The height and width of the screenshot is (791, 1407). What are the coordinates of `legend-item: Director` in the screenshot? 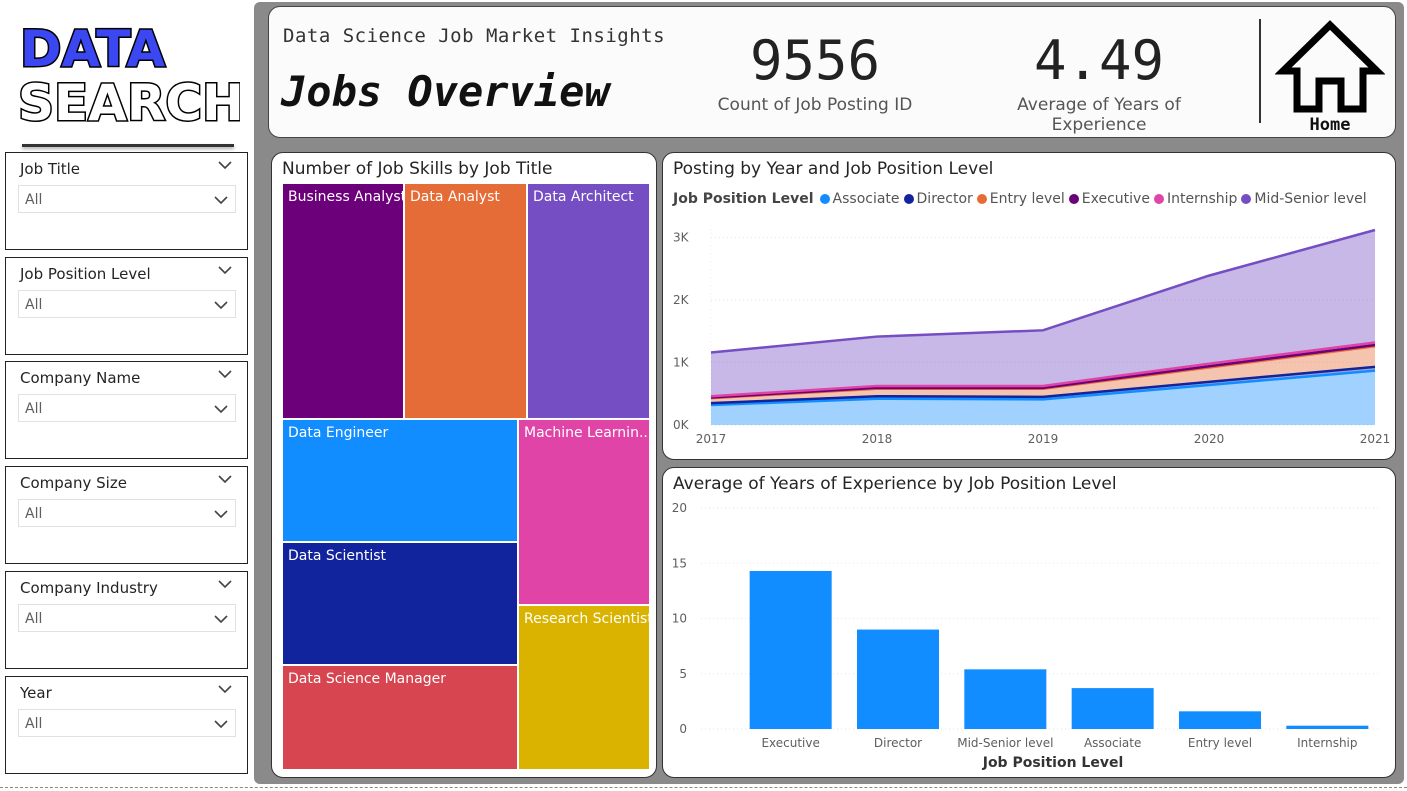 It's located at (938, 199).